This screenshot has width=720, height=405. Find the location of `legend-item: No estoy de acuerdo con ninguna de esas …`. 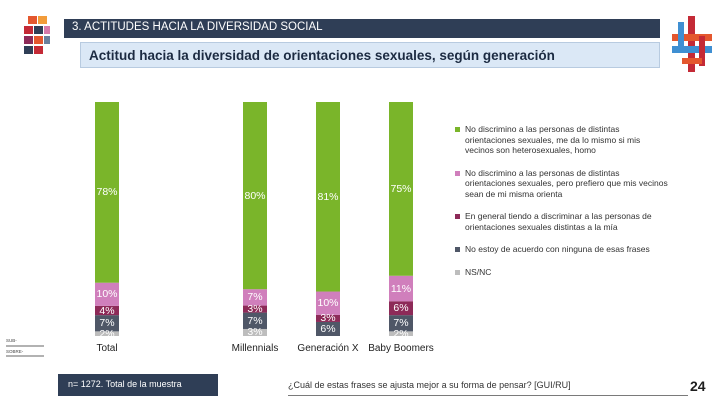

legend-item: No estoy de acuerdo con ninguna de esas … is located at coordinates (562, 249).